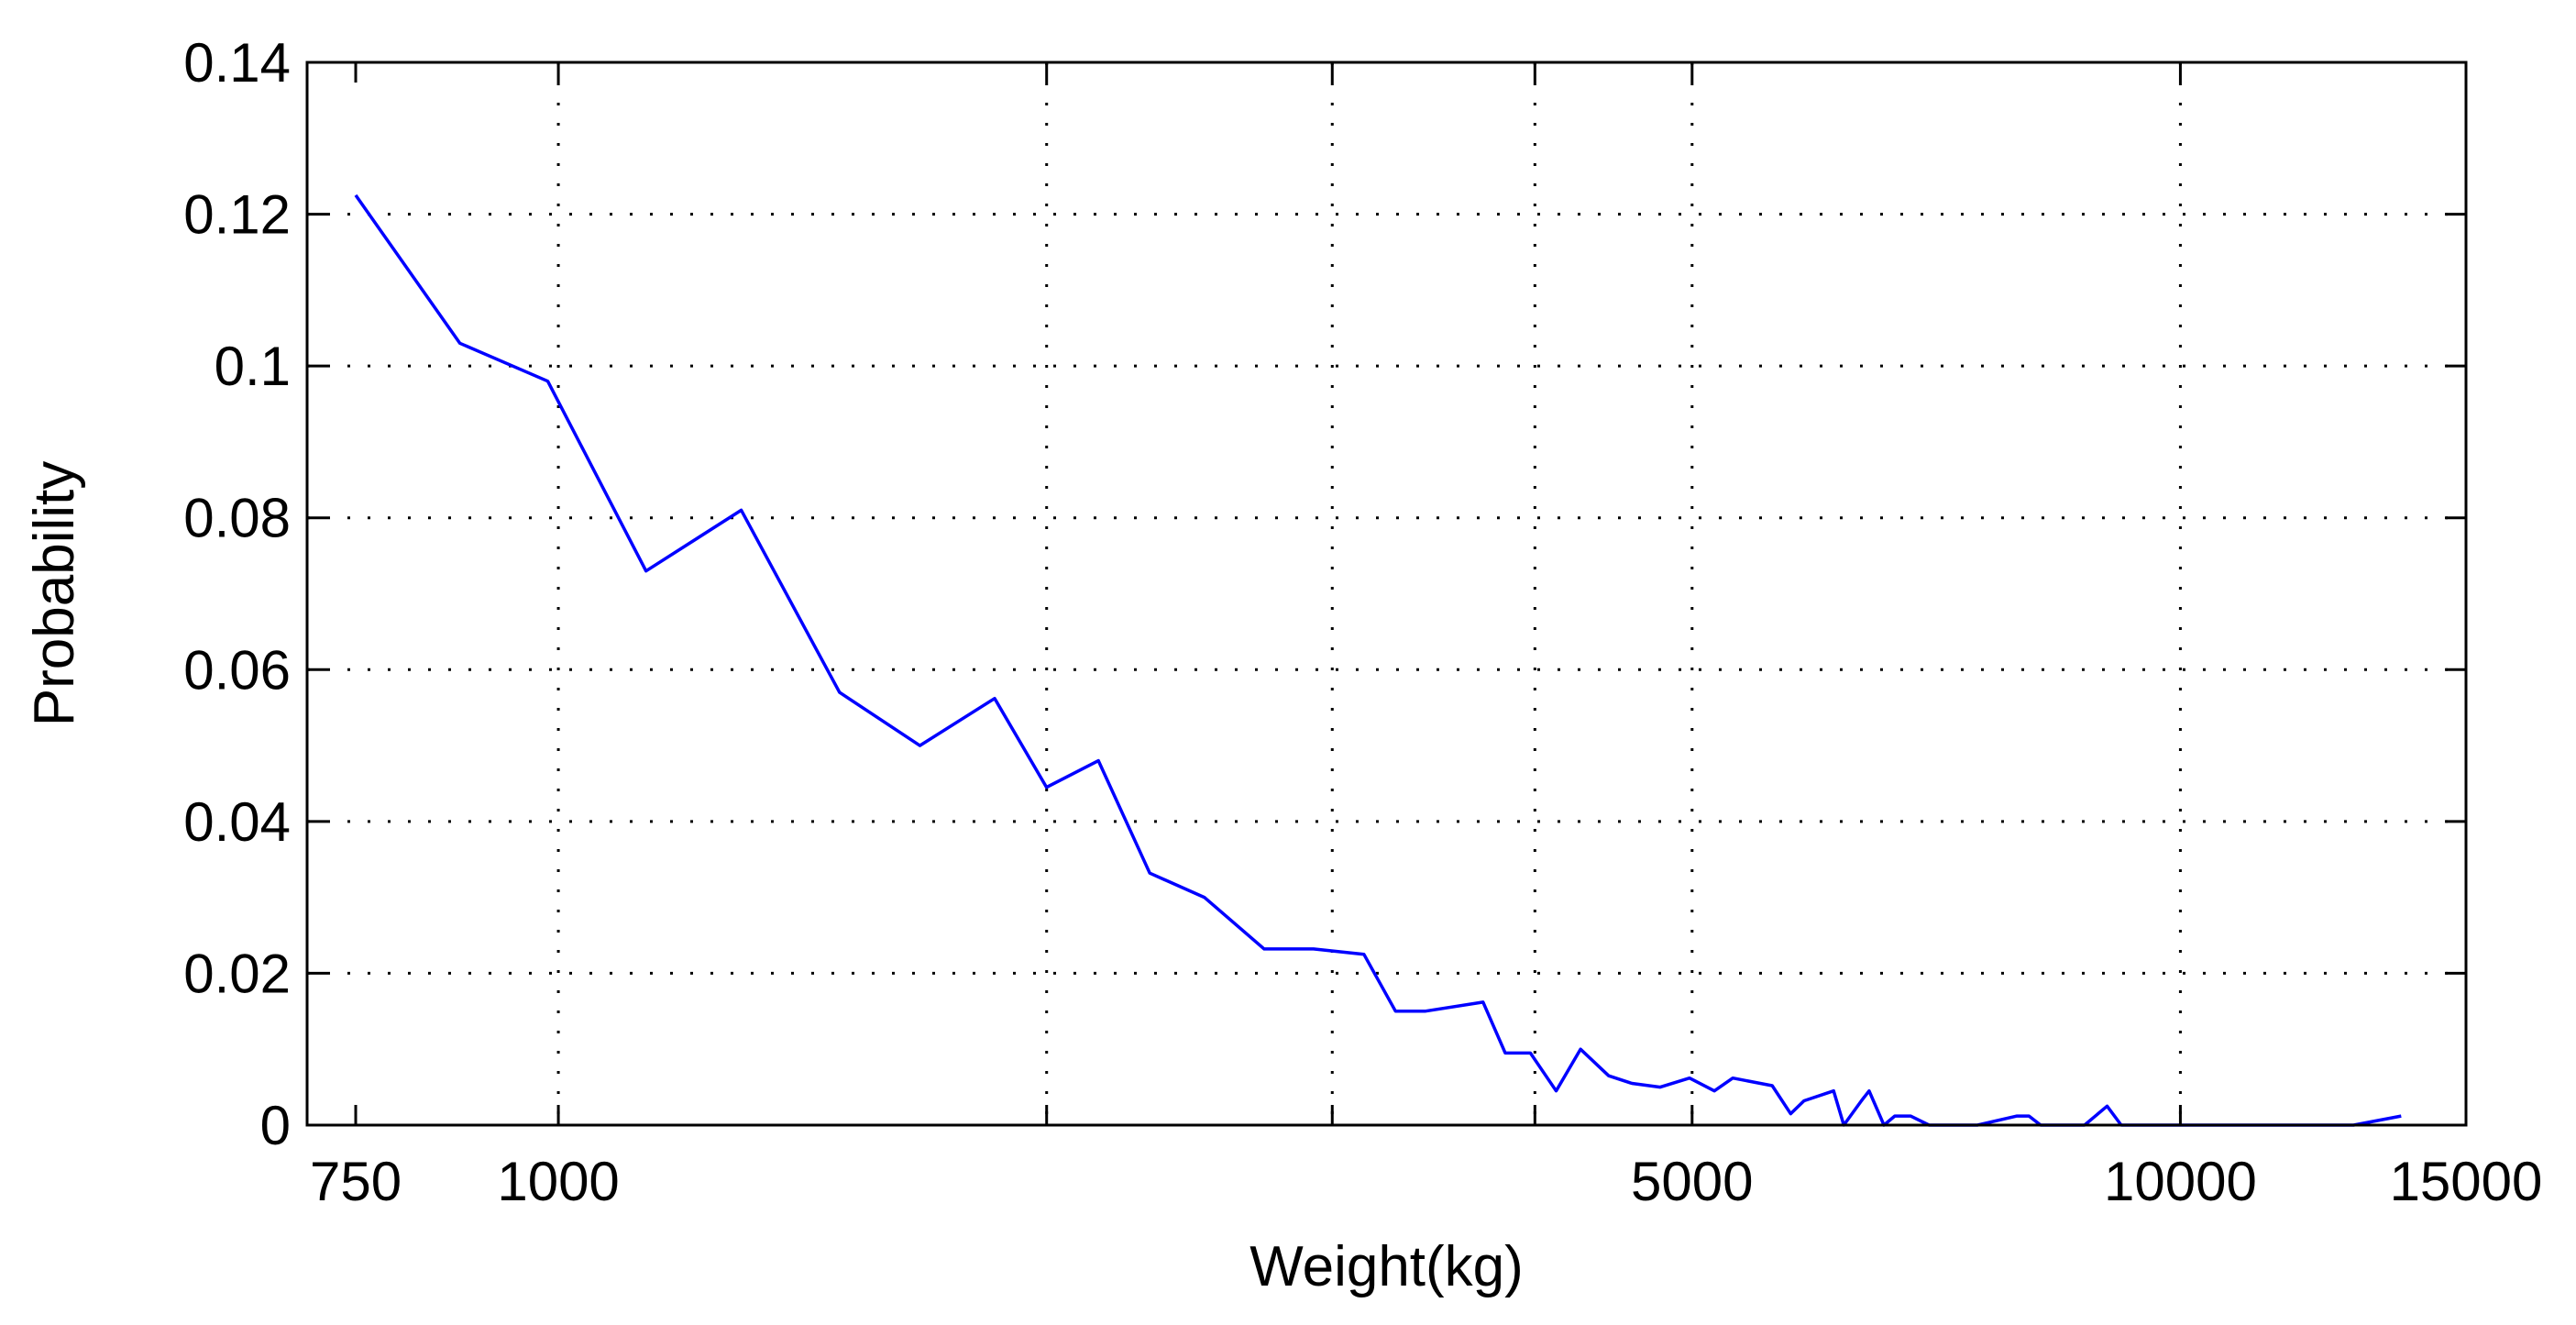  Describe the element at coordinates (356, 1181) in the screenshot. I see `x-tick-label: 750` at that location.